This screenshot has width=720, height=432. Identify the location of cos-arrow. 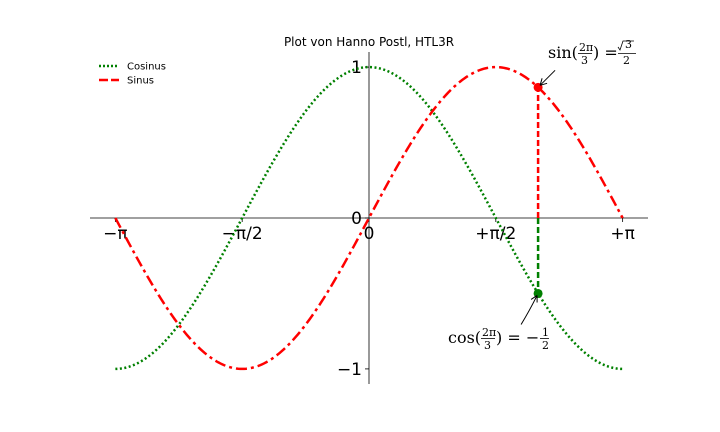
(529, 310).